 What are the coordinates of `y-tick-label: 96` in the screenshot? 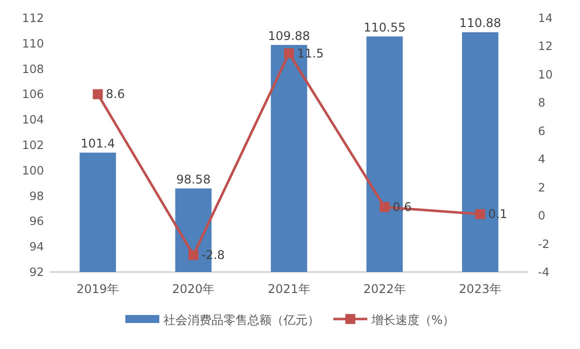 It's located at (36, 221).